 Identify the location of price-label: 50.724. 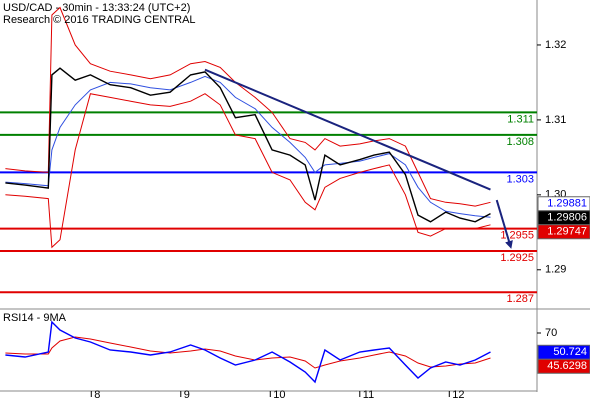
(570, 352).